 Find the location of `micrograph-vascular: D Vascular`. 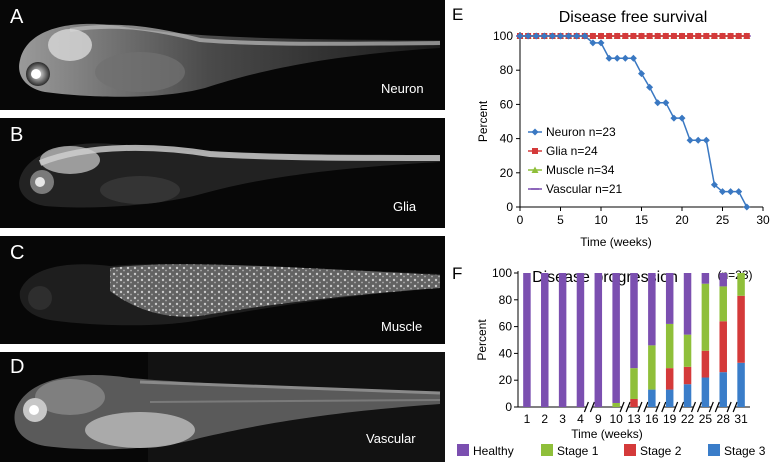

micrograph-vascular: D Vascular is located at coordinates (222, 407).